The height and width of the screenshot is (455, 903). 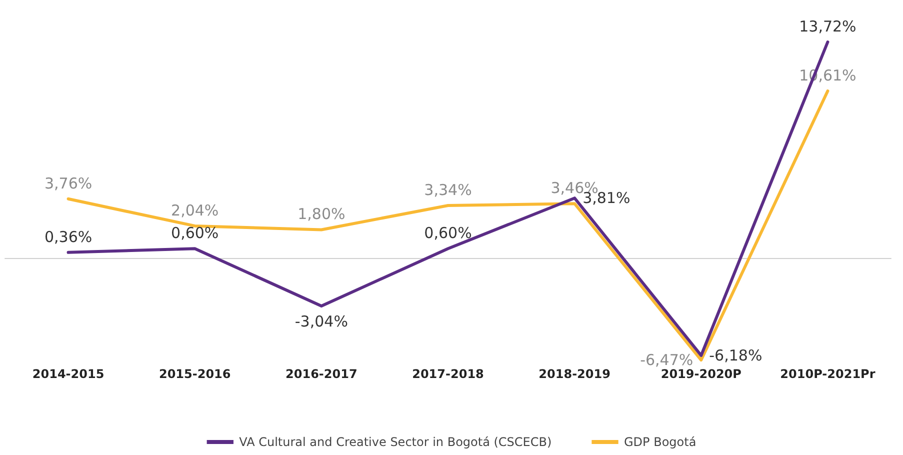 I want to click on x-tick-label: 2010P-2021Pr, so click(x=828, y=374).